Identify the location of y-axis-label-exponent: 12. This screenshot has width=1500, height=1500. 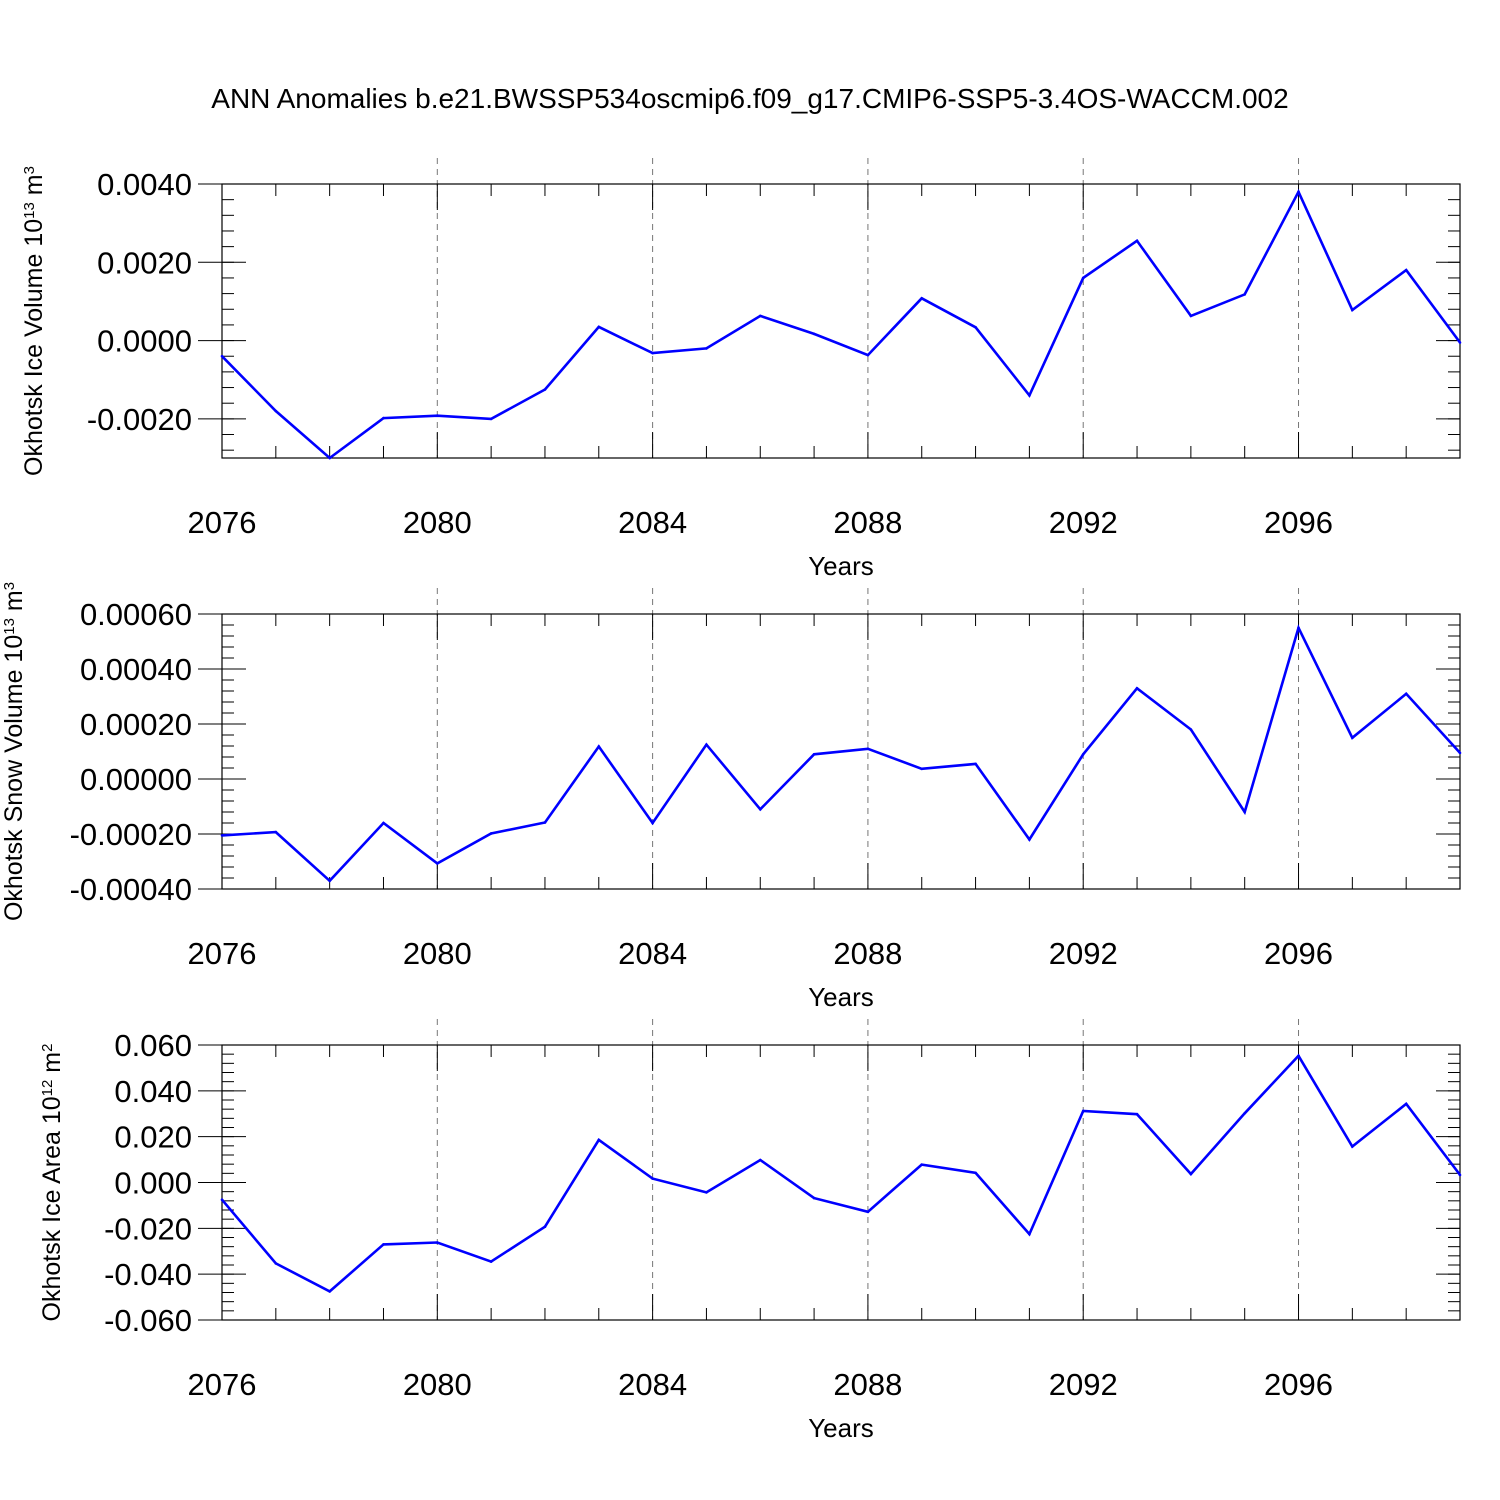
(47, 1088).